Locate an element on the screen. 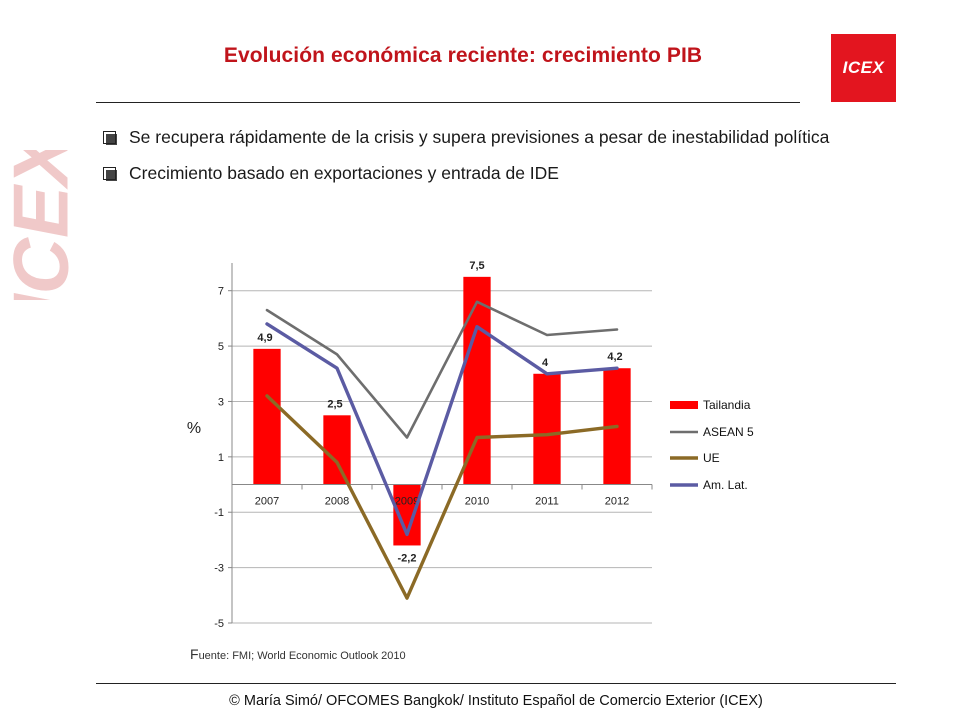  data-label: 2,5 is located at coordinates (334, 404).